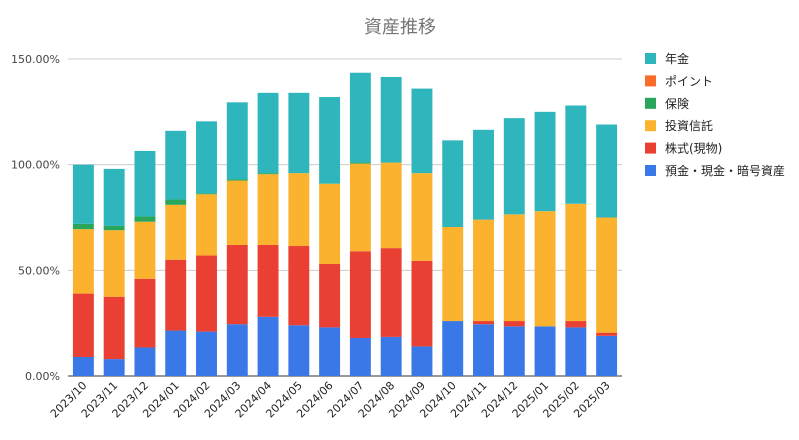 The image size is (799, 440). I want to click on y-tick-label: 150.00%, so click(35, 59).